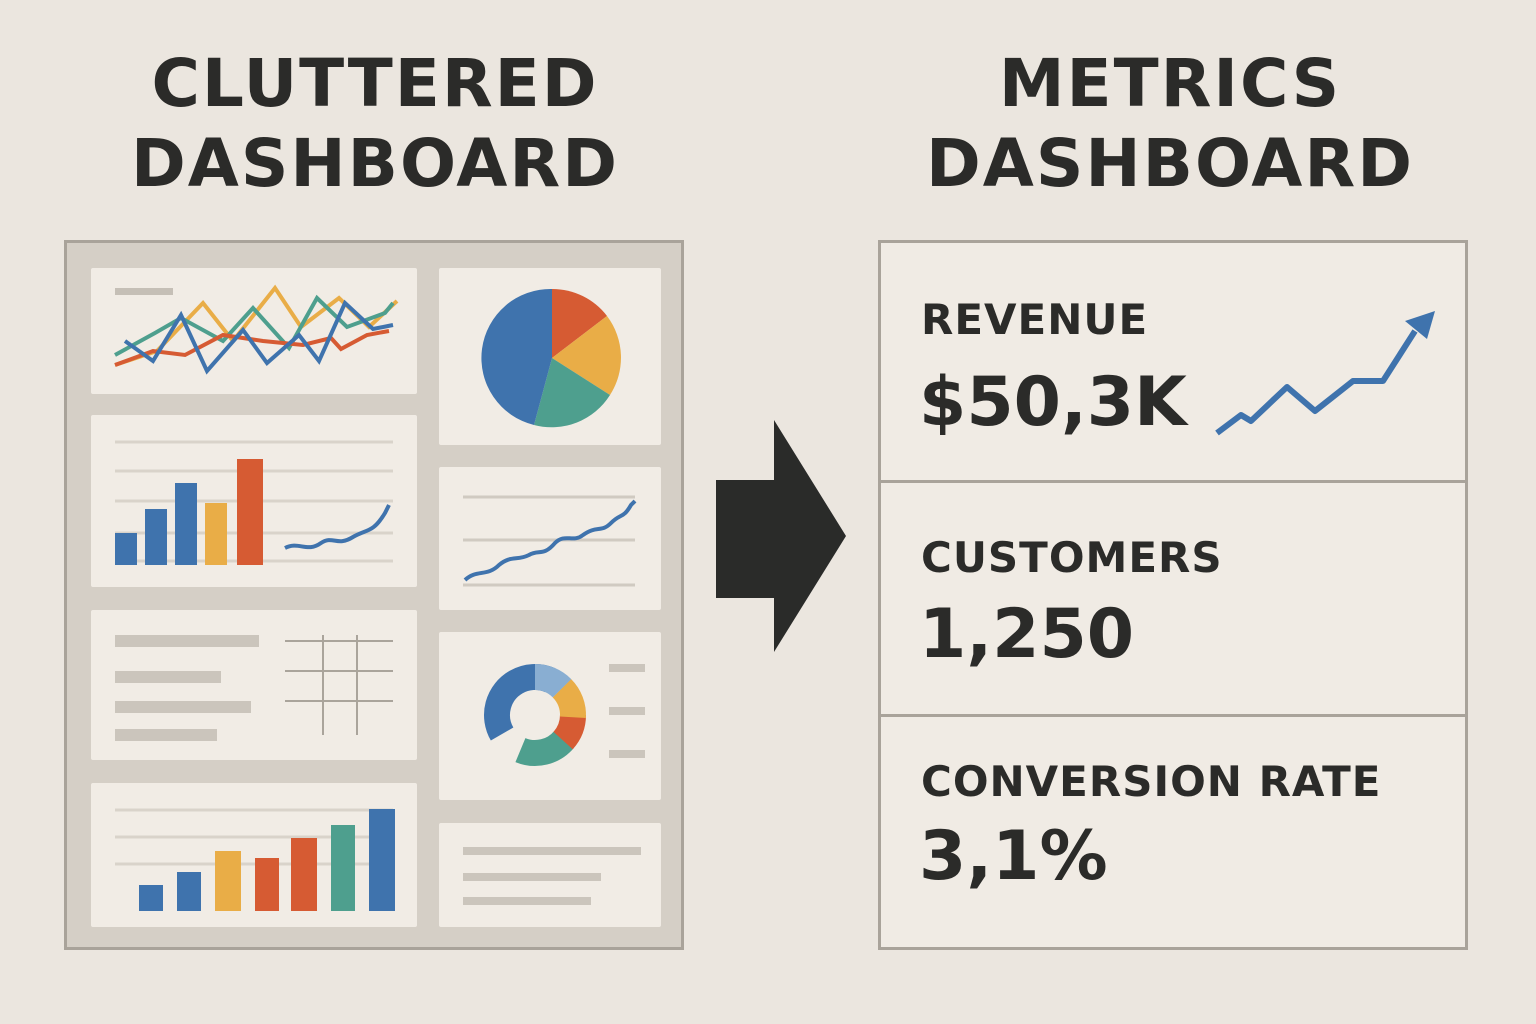 The width and height of the screenshot is (1536, 1024). Describe the element at coordinates (375, 124) in the screenshot. I see `cluttered-dashboard-title: CLUTTERED DASHBOARD` at that location.